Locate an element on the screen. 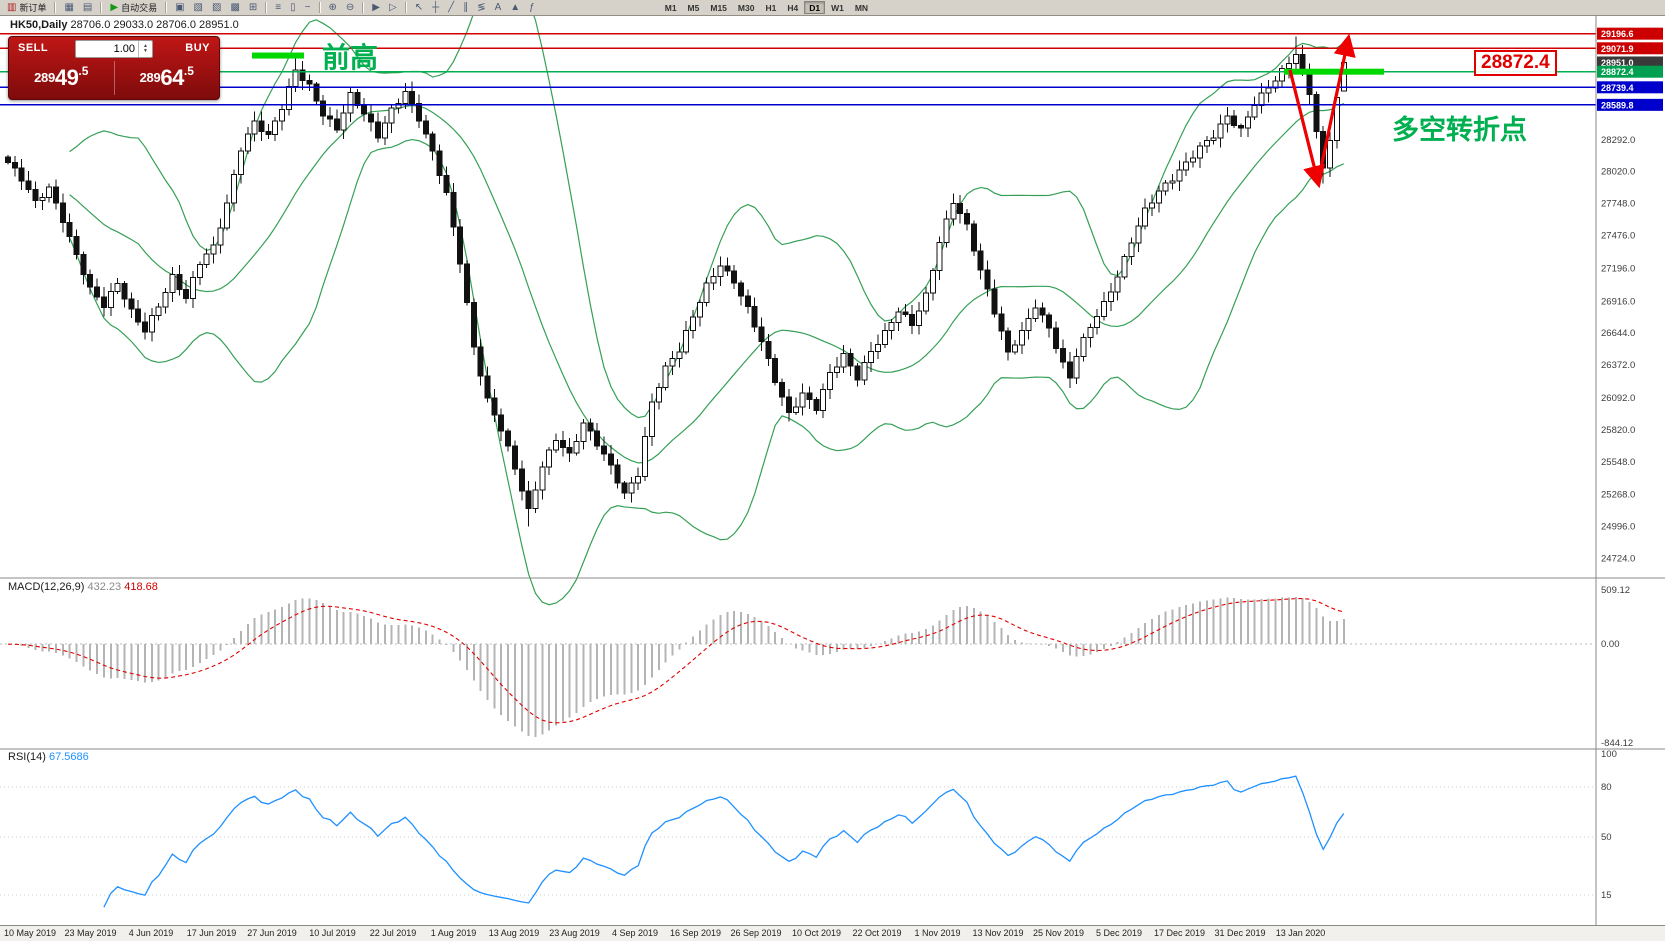 This screenshot has width=1665, height=941. trend-arrow is located at coordinates (1322, 111).